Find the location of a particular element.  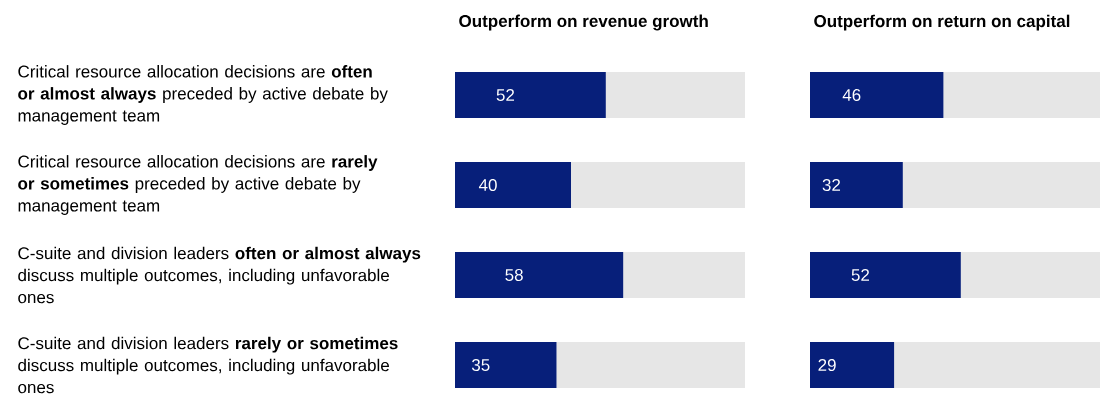

y-tick-label: C-suite and division leaders rarely or sometimes discuss multiple outcomes, including unfavorable ones is located at coordinates (208, 365).